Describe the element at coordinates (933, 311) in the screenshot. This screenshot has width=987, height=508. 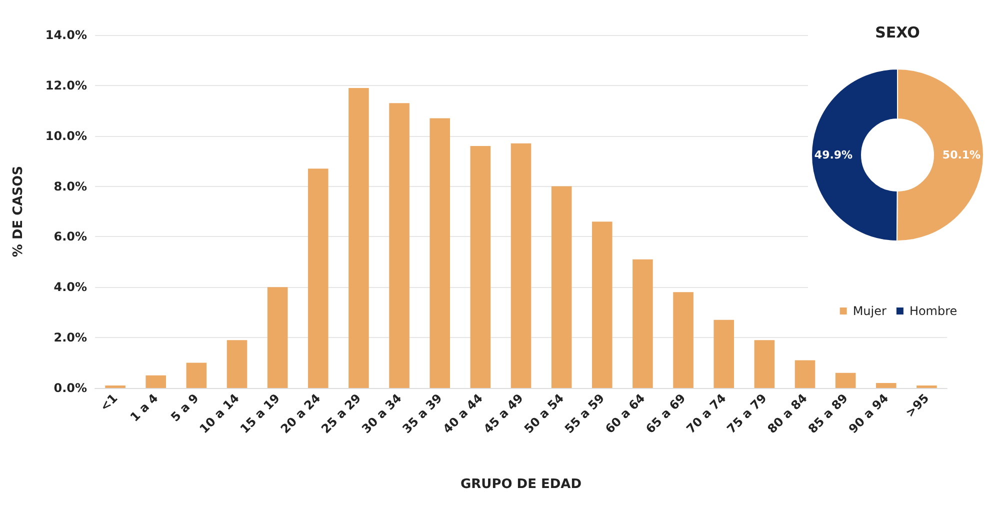
I see `legend-label: Hombre` at that location.